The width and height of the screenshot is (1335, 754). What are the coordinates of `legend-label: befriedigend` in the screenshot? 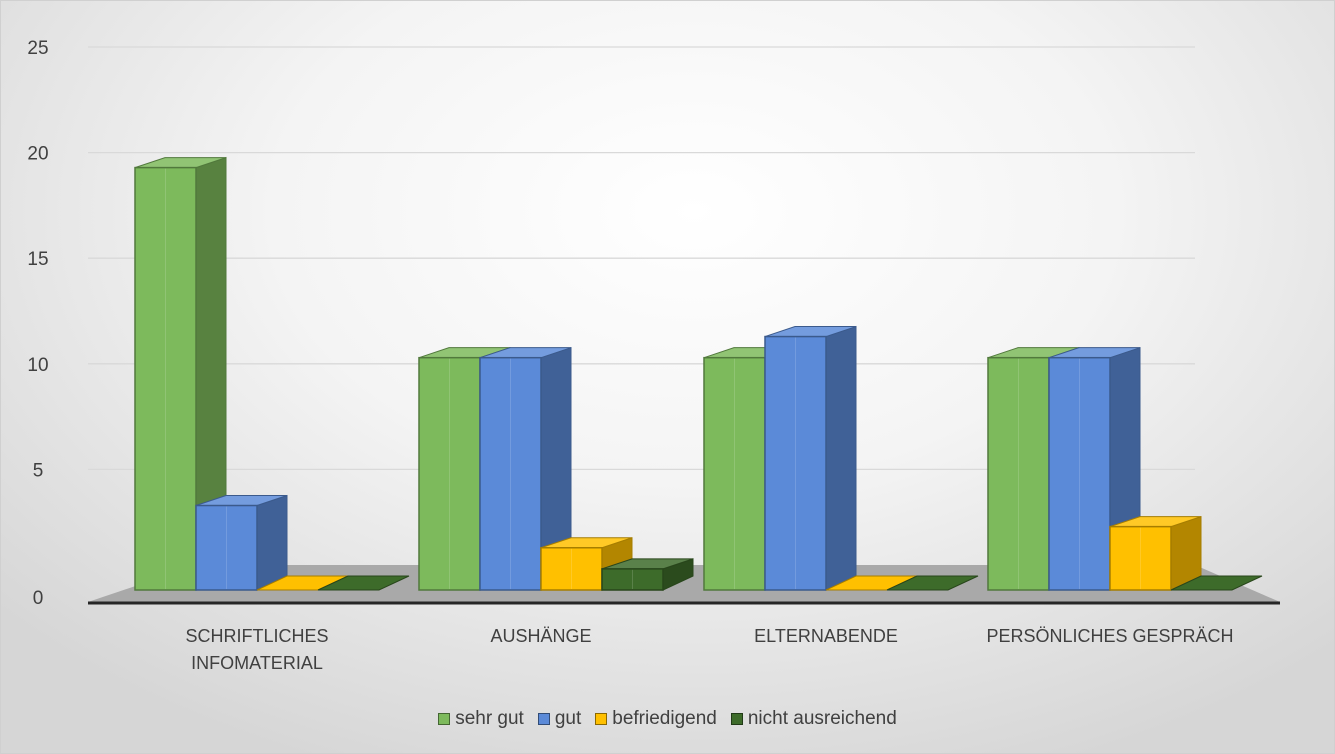 It's located at (664, 718).